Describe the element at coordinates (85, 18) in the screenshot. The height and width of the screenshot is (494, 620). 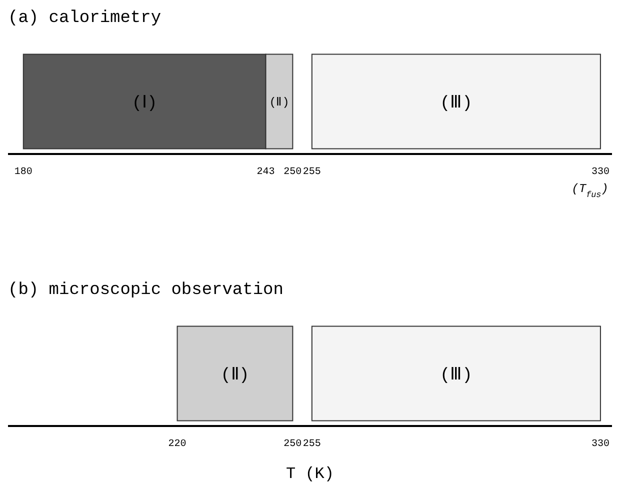
I see `chart-title: (a) calorimetry` at that location.